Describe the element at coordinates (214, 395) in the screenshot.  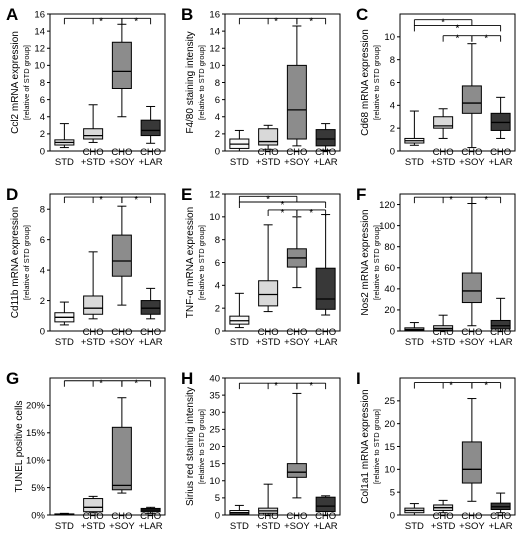
I see `y-tick-label: 35` at that location.